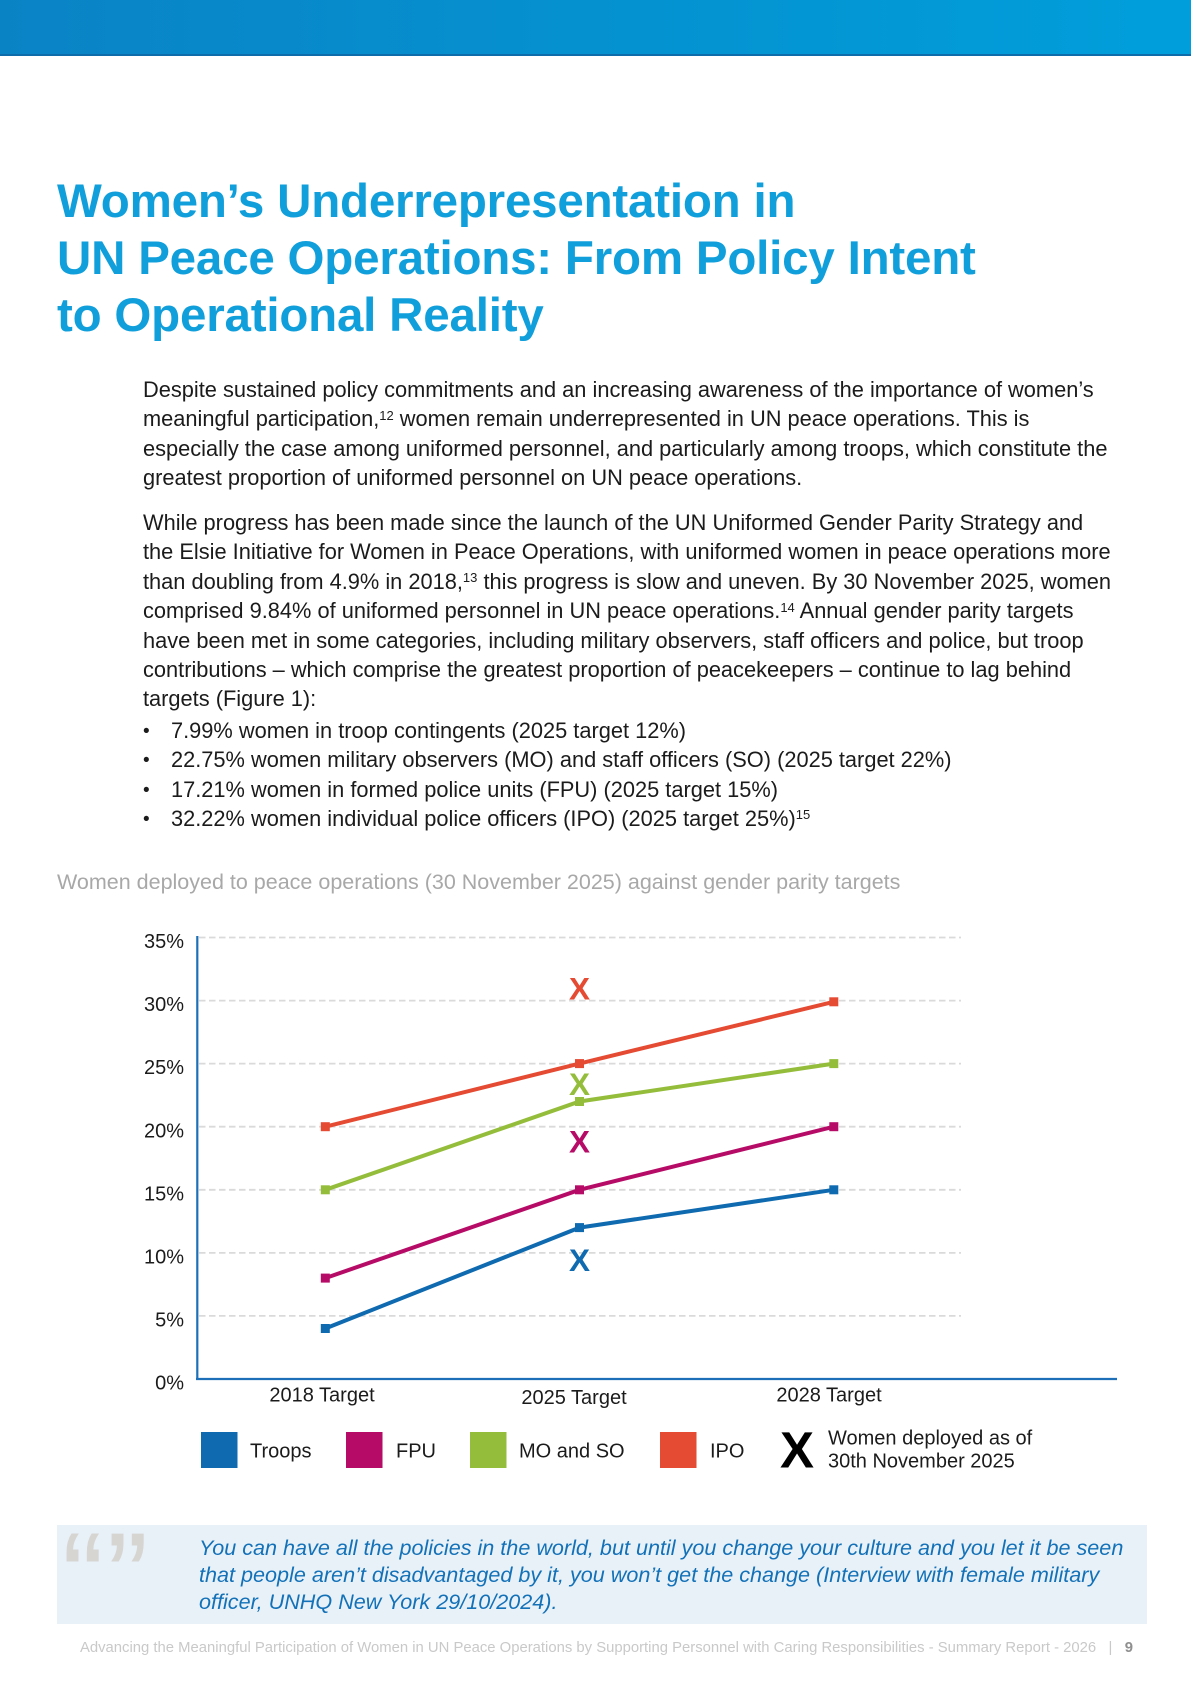 The image size is (1191, 1684). I want to click on svg-text: 30th November 2025, so click(921, 1461).